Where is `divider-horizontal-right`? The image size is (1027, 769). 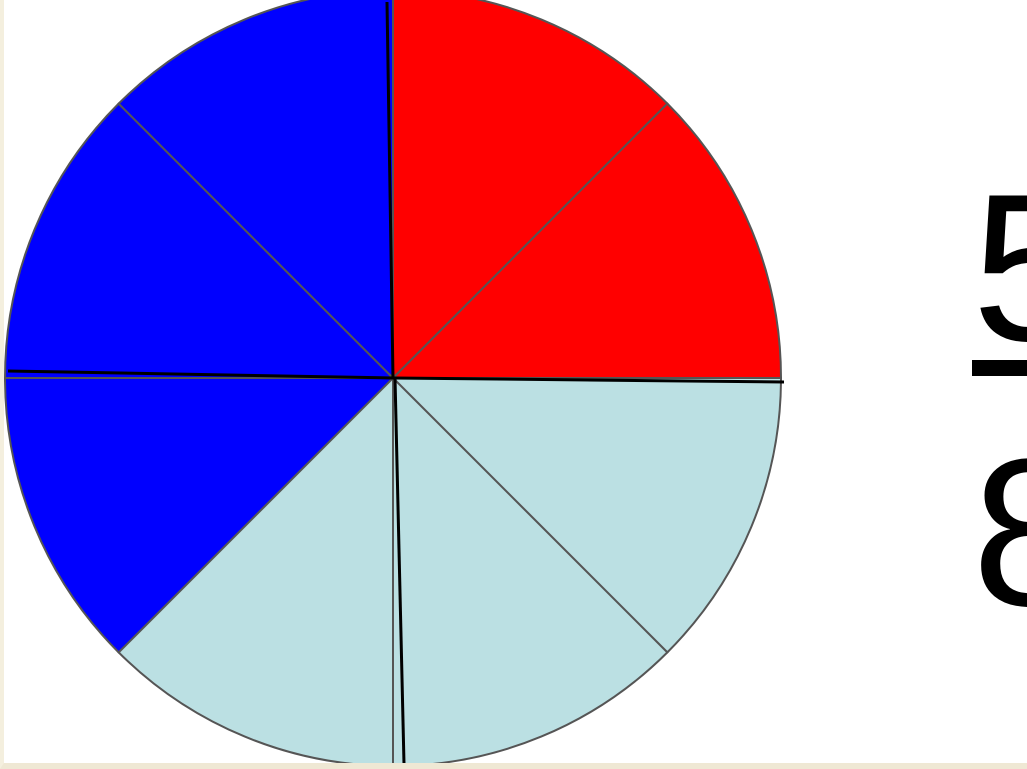
divider-horizontal-right is located at coordinates (588, 380).